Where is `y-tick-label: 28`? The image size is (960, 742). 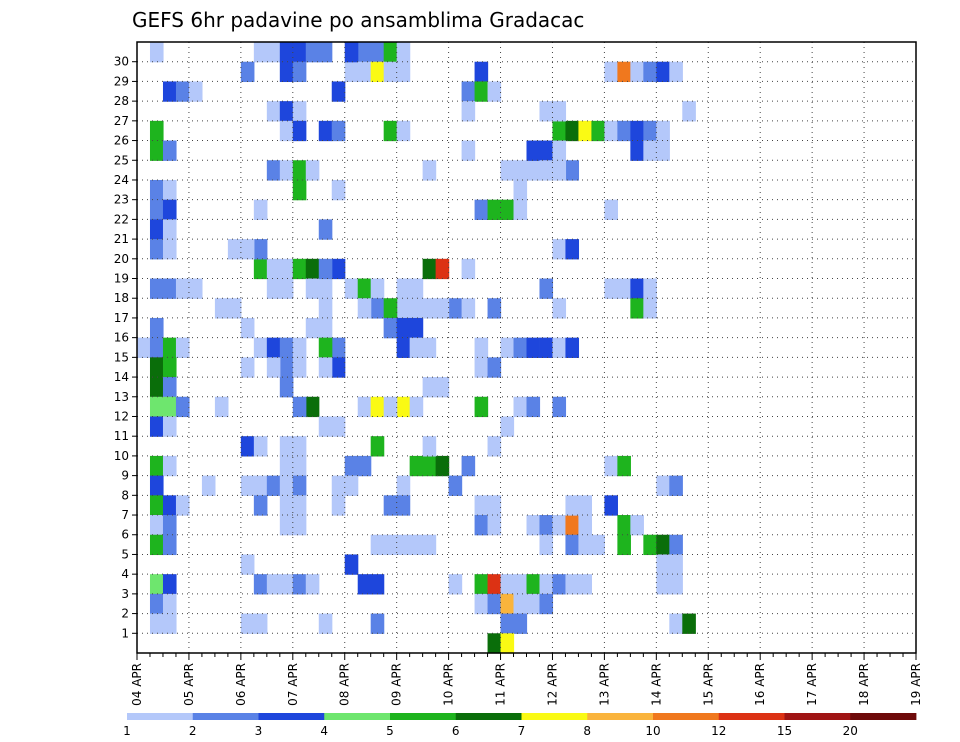 y-tick-label: 28 is located at coordinates (121, 101).